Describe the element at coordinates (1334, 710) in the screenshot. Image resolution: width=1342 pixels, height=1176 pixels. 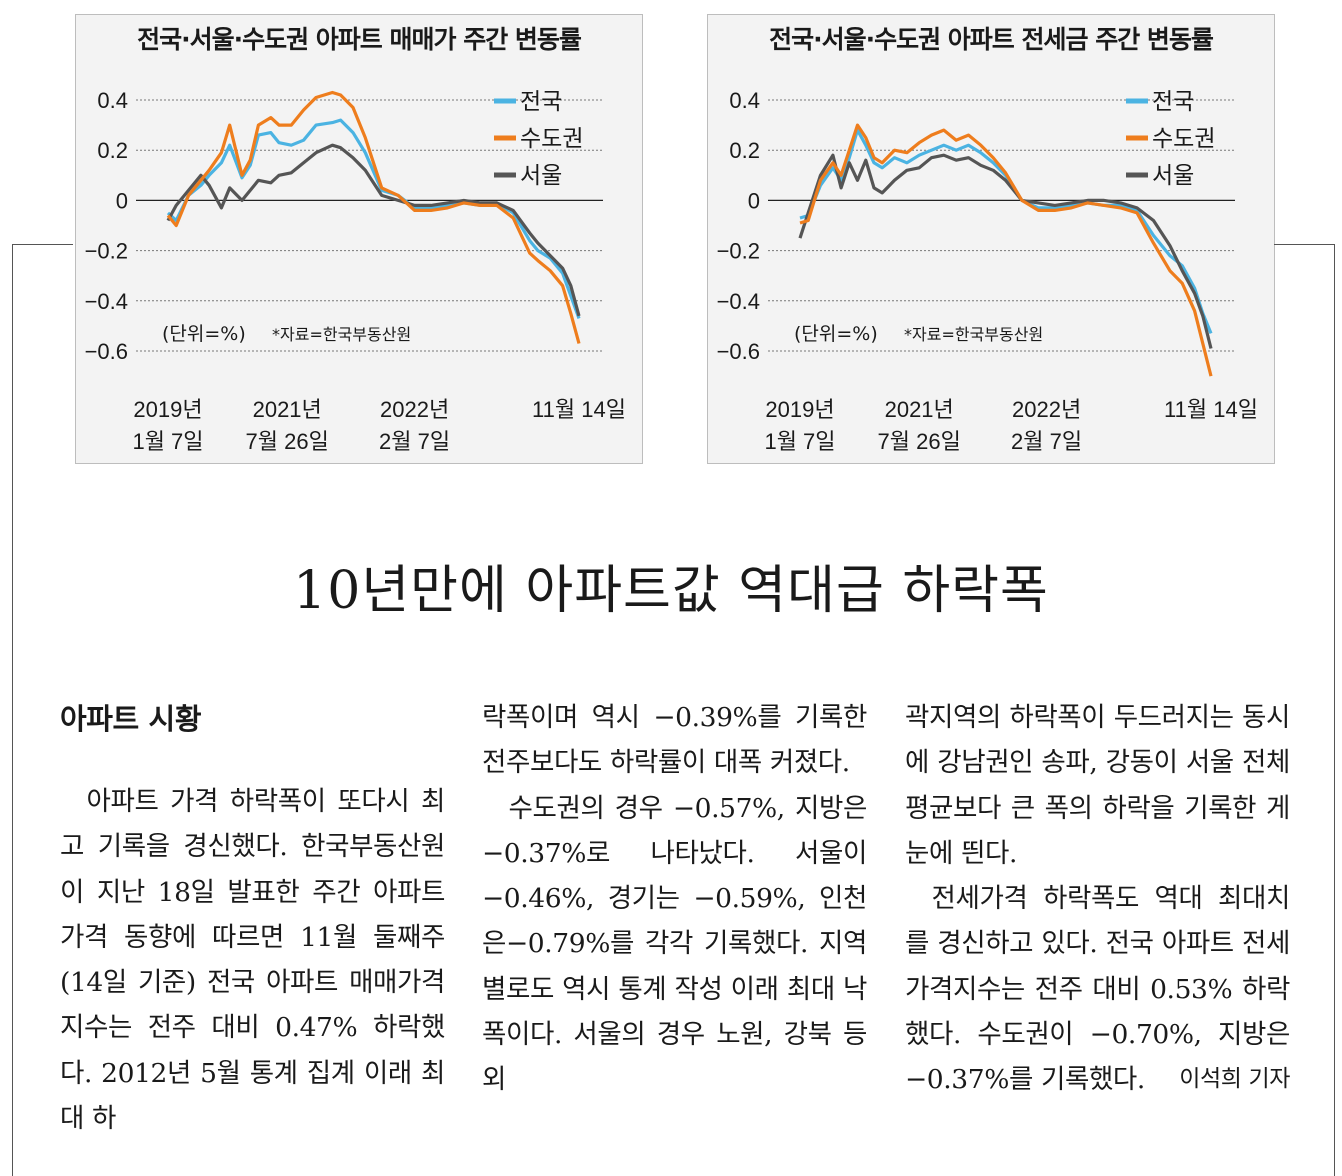
I see `frame-right-vertical` at that location.